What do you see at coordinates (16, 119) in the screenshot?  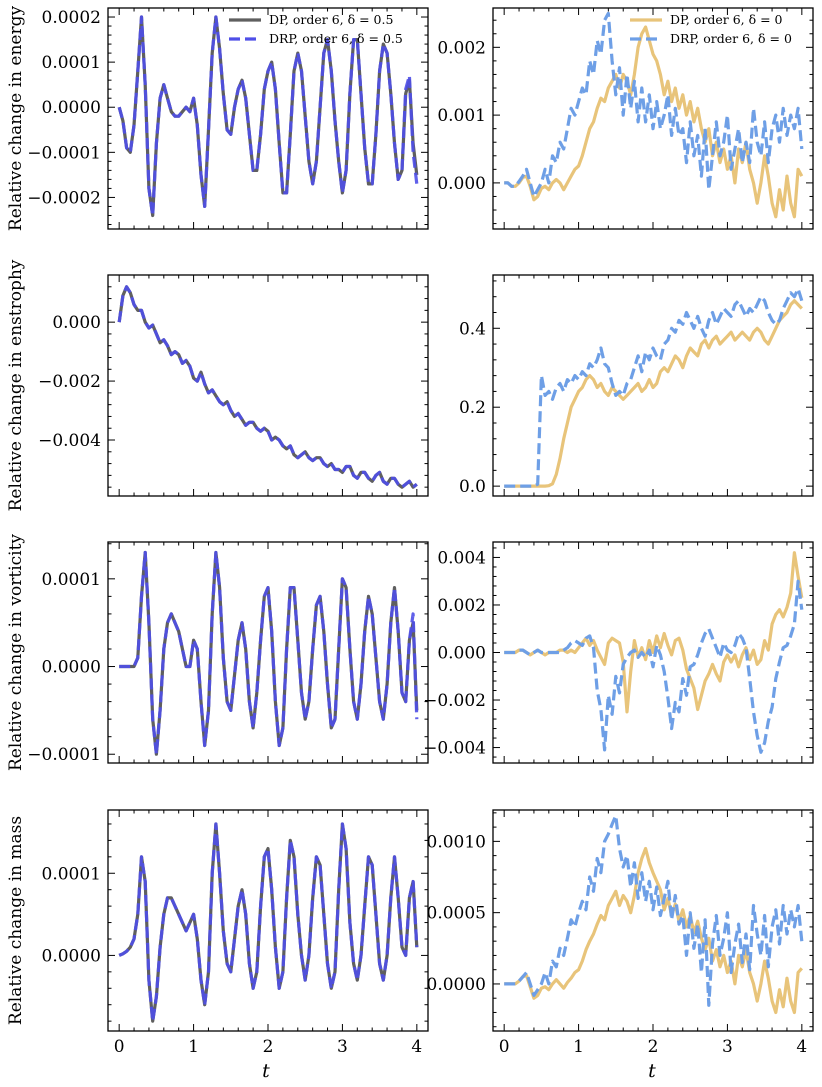 I see `y-axis-label: Relative change in energy` at bounding box center [16, 119].